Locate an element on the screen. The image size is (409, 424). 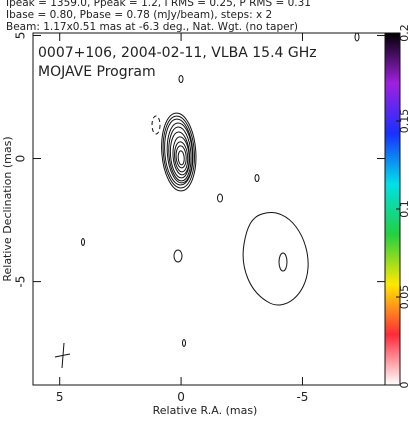
y-axis-label: Relative Declination (mas) is located at coordinates (7, 208).